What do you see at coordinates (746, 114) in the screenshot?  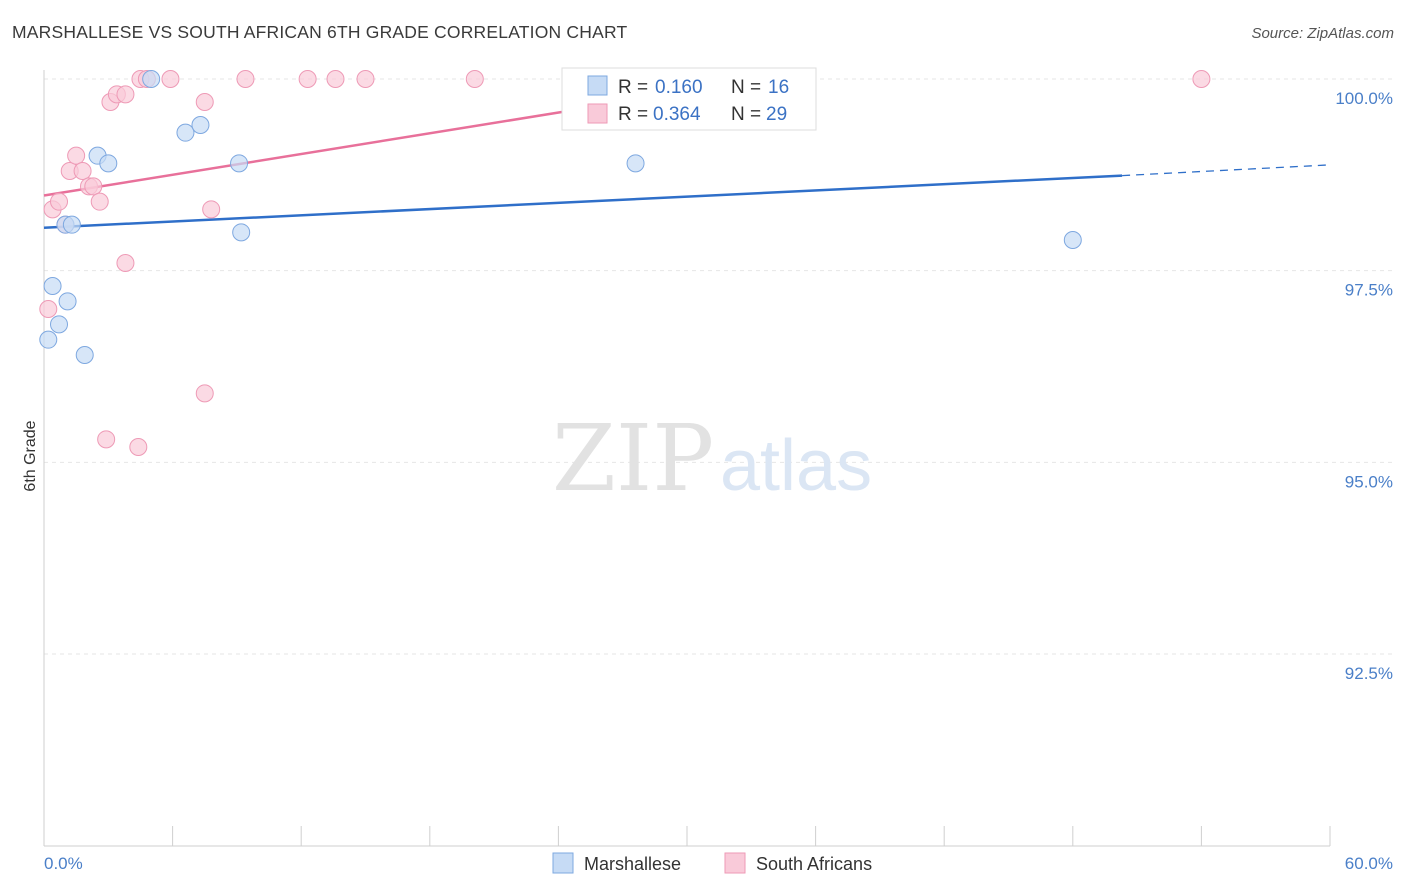 I see `legend-n-label-2: N =` at bounding box center [746, 114].